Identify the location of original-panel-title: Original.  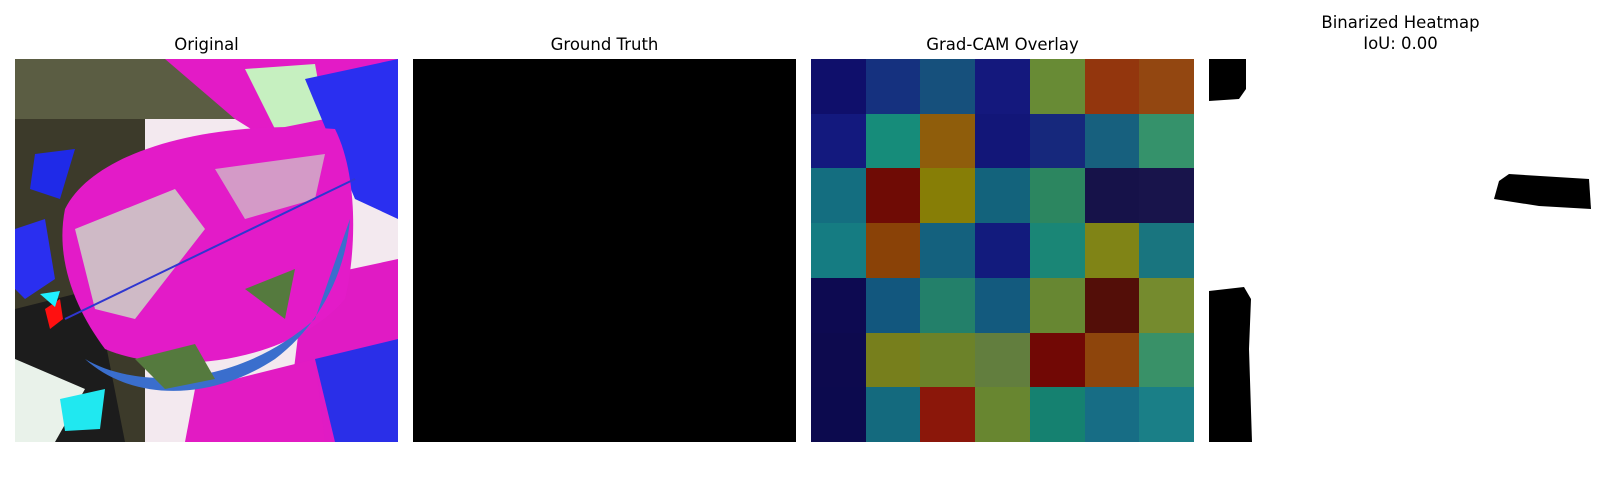
(206, 44).